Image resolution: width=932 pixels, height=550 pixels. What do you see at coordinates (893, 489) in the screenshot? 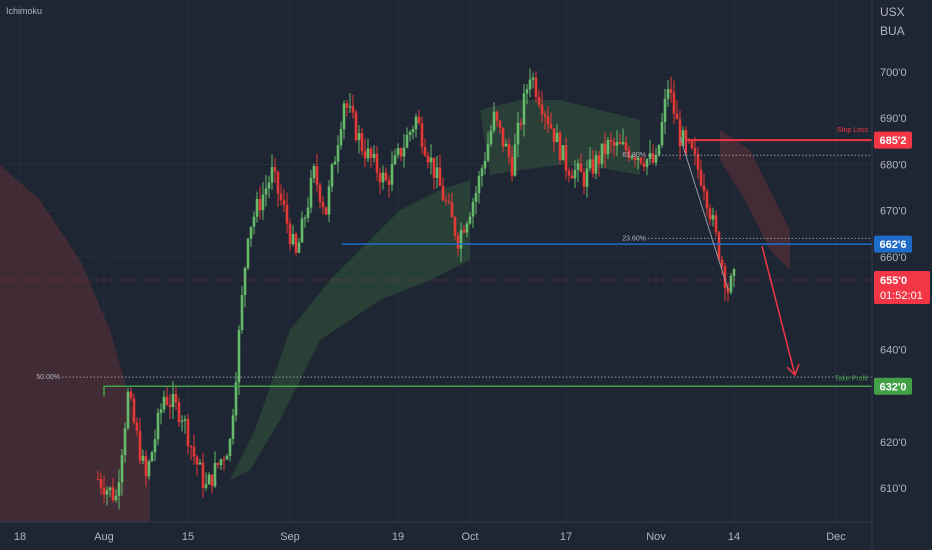
I see `y-tick-label: 610'0` at bounding box center [893, 489].